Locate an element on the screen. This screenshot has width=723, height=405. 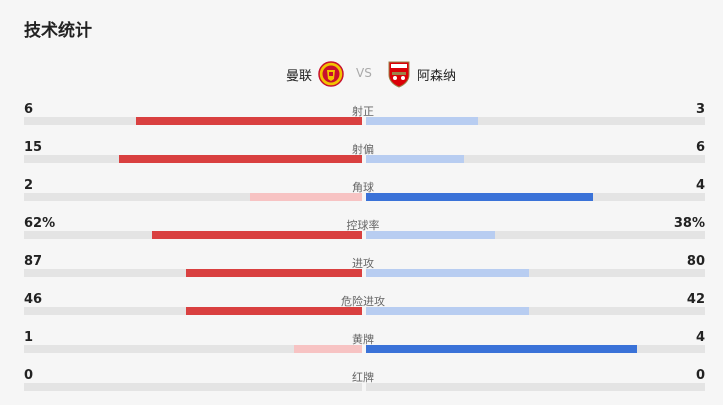
away-team-name: 阿森纳 is located at coordinates (437, 76).